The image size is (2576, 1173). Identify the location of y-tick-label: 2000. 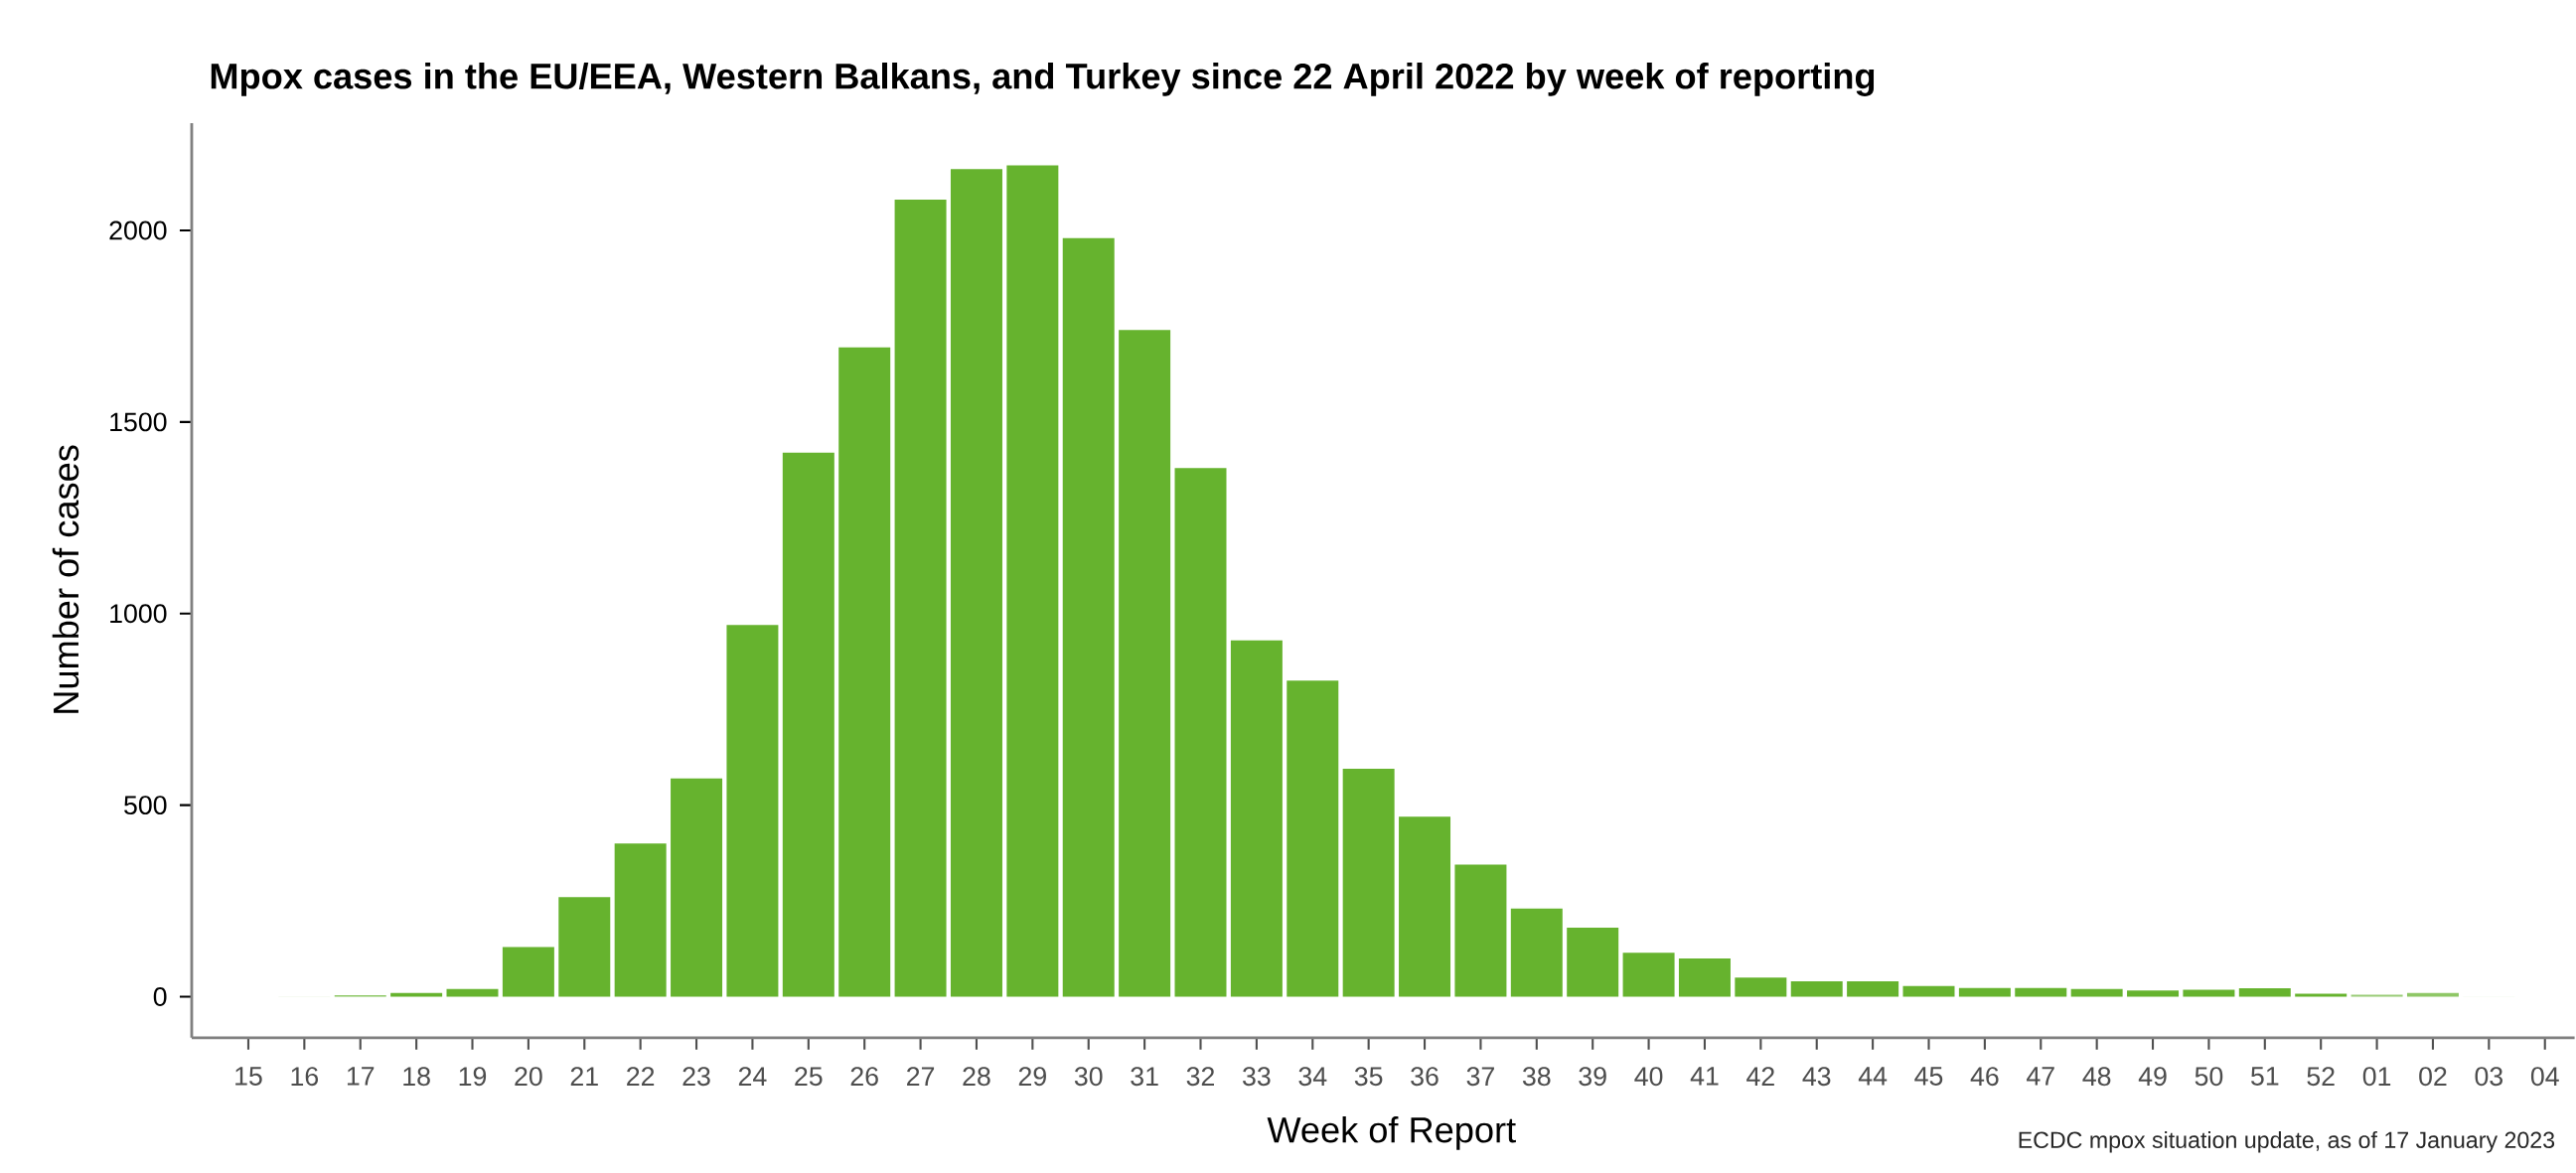
(138, 230).